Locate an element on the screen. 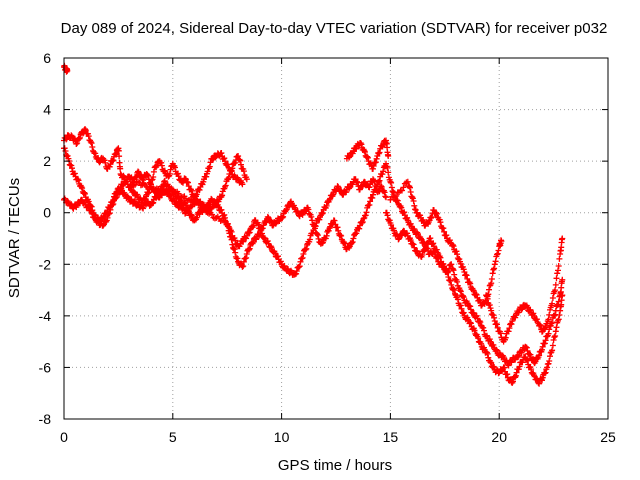 This screenshot has width=640, height=480. series-track-g is located at coordinates (474, 289).